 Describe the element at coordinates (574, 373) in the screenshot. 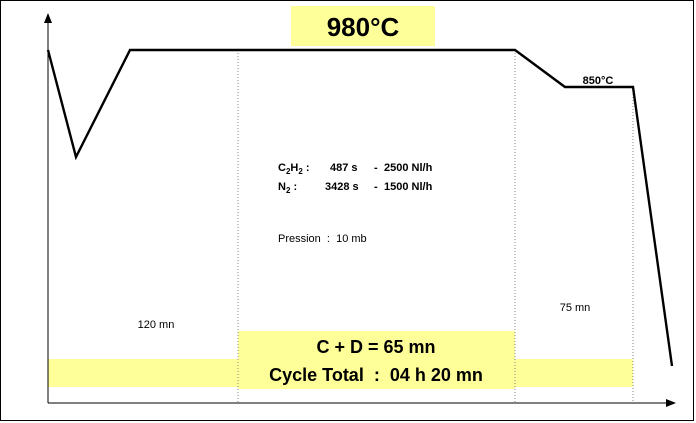

I see `right-highlight-band` at that location.